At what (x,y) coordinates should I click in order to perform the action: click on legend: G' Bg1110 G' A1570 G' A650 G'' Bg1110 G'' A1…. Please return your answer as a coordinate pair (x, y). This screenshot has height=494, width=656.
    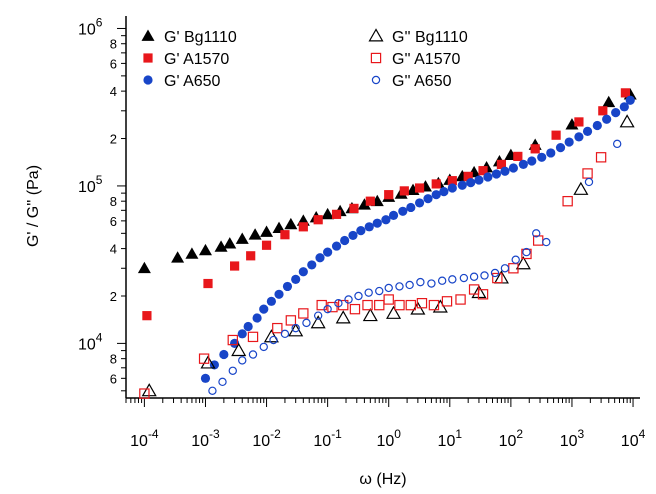
    Looking at the image, I should click on (304, 59).